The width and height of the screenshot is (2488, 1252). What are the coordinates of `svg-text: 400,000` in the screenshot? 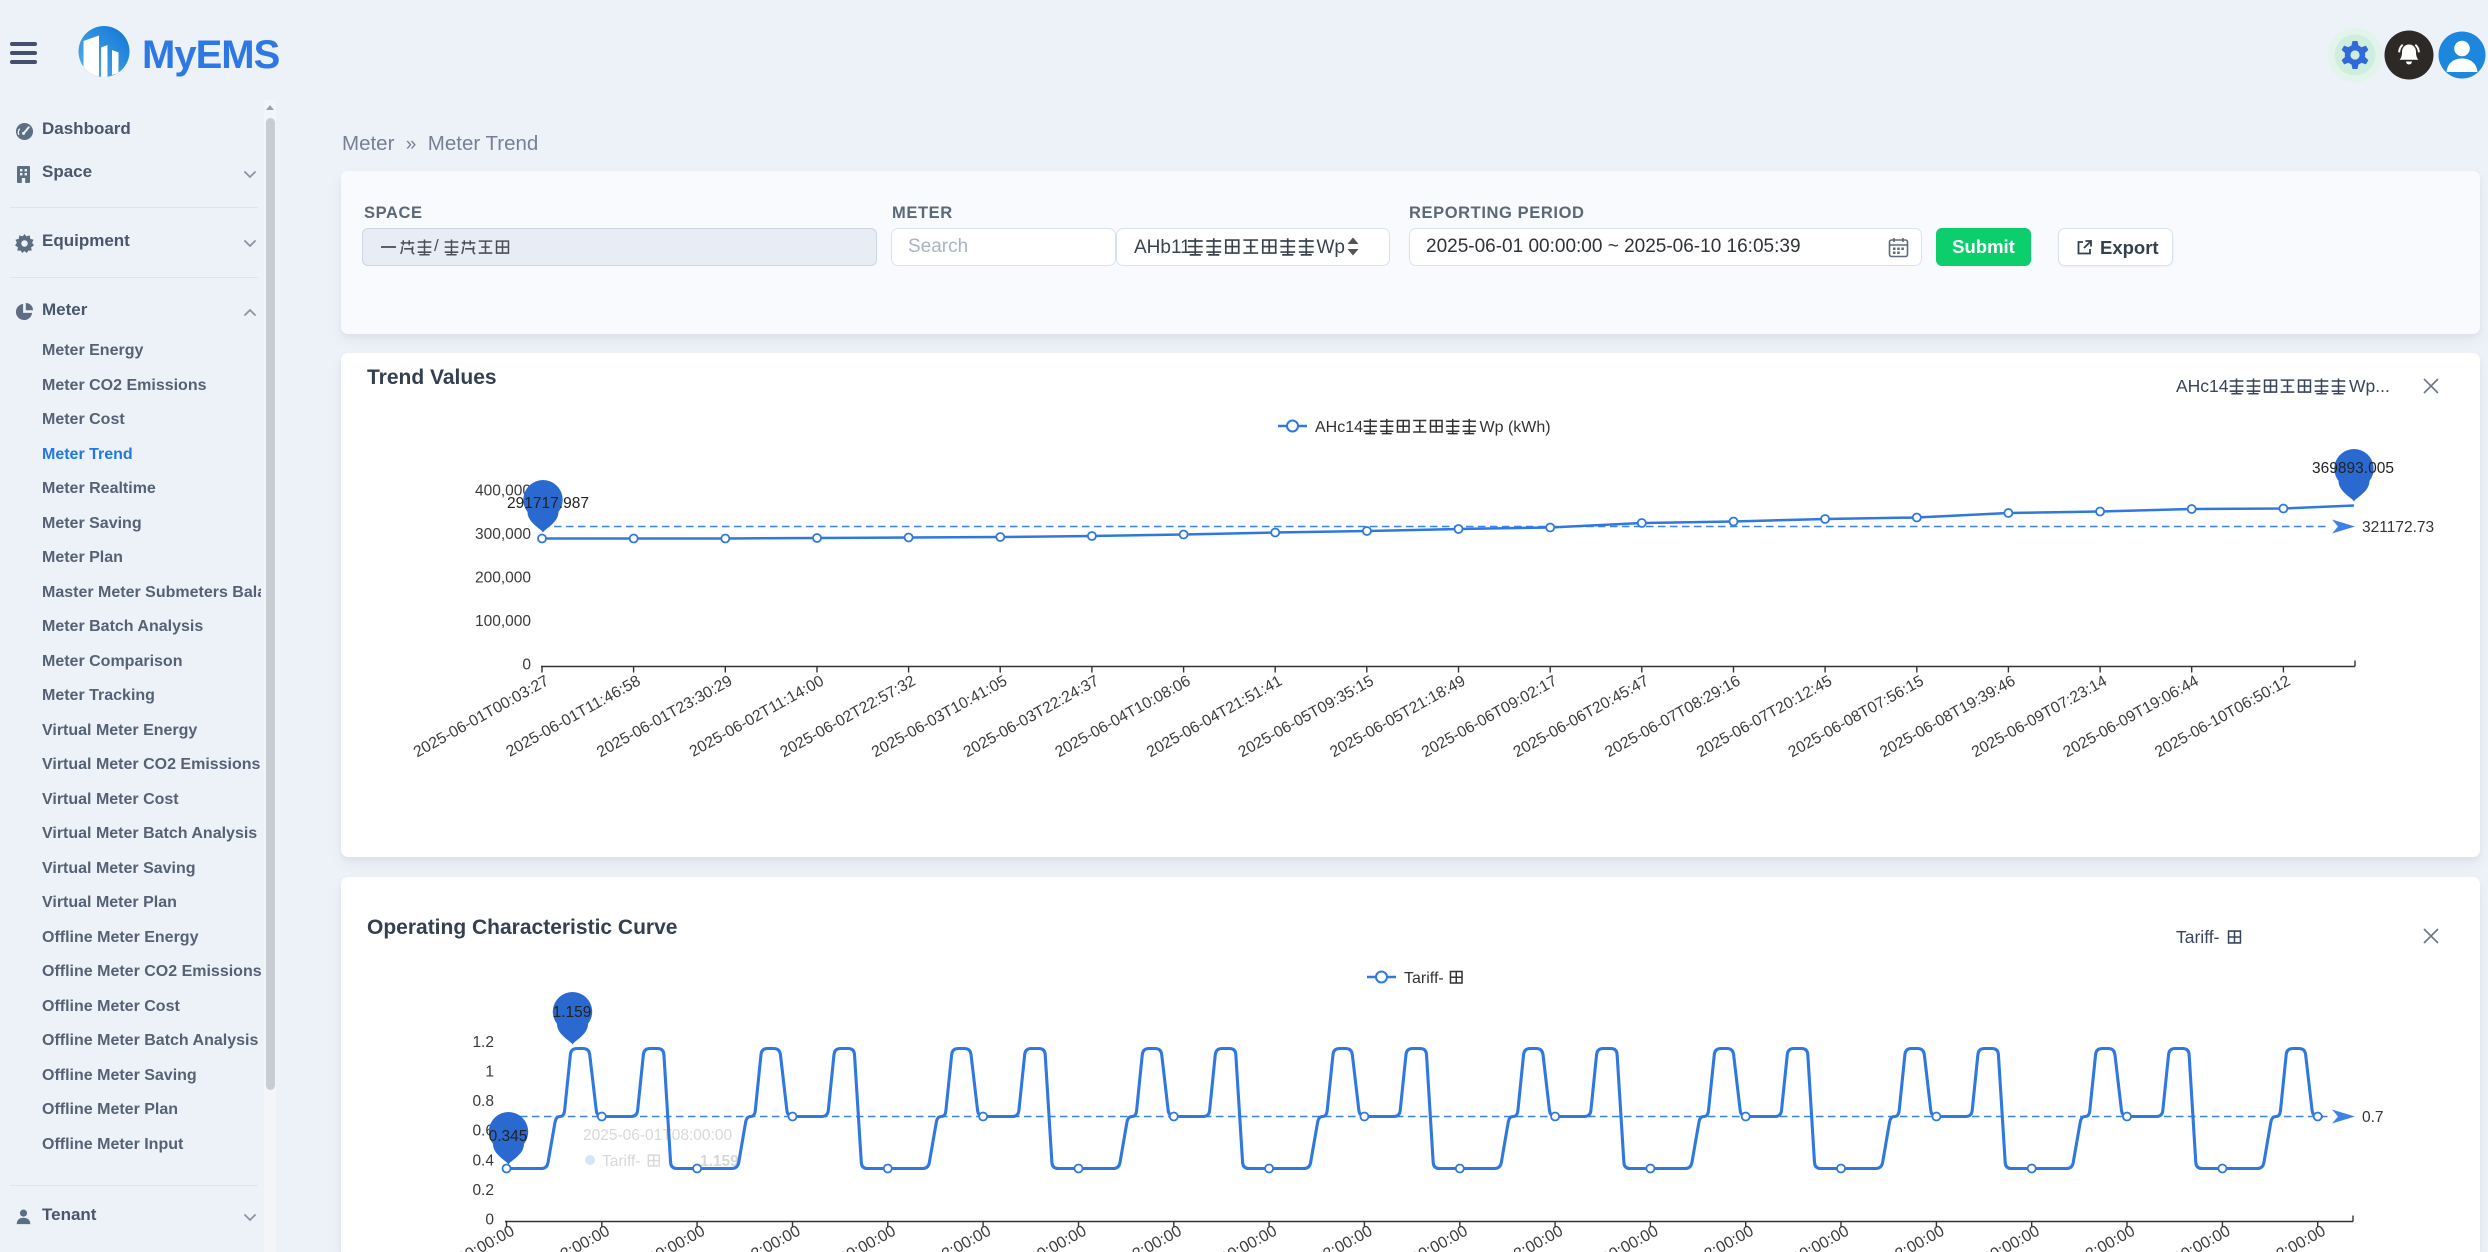 It's located at (503, 491).